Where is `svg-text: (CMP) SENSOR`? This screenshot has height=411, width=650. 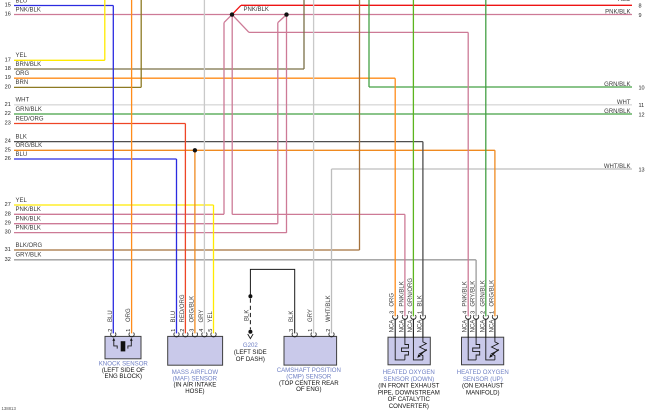
svg-text: (CMP) SENSOR is located at coordinates (309, 377).